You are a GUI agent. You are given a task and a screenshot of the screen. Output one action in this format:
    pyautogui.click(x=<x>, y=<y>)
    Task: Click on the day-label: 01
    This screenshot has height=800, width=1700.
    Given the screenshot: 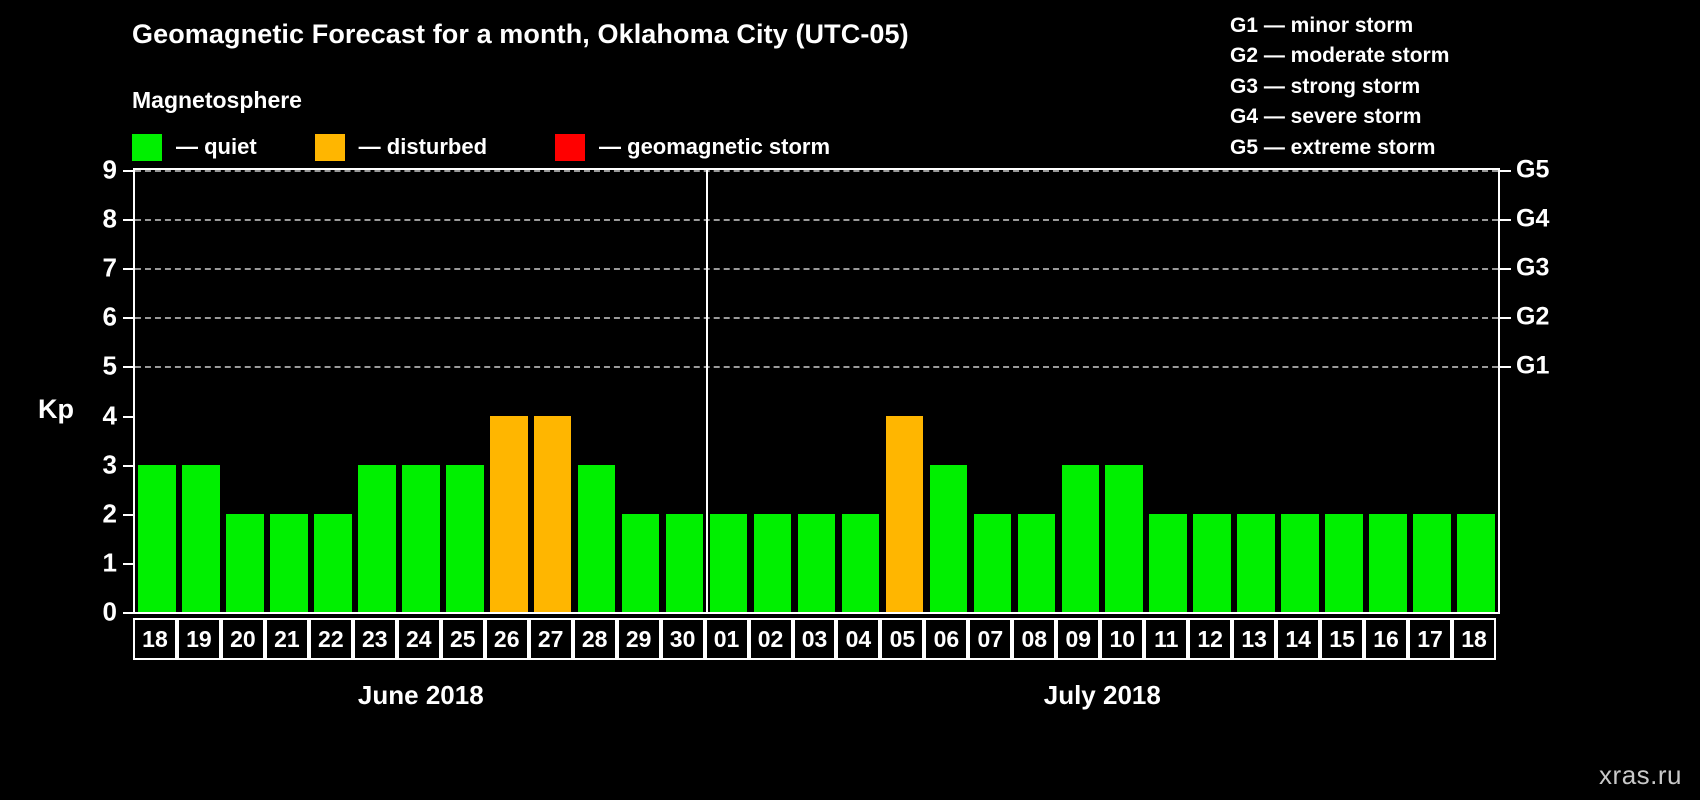 What is the action you would take?
    pyautogui.click(x=726, y=638)
    